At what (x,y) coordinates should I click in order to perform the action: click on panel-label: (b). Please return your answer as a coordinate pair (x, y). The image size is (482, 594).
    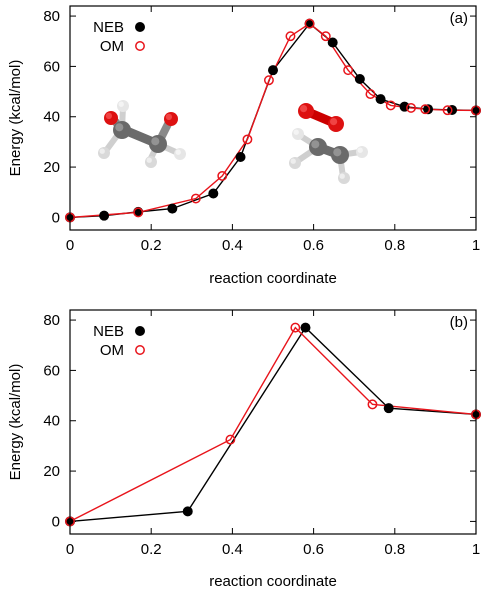
    Looking at the image, I should click on (459, 322).